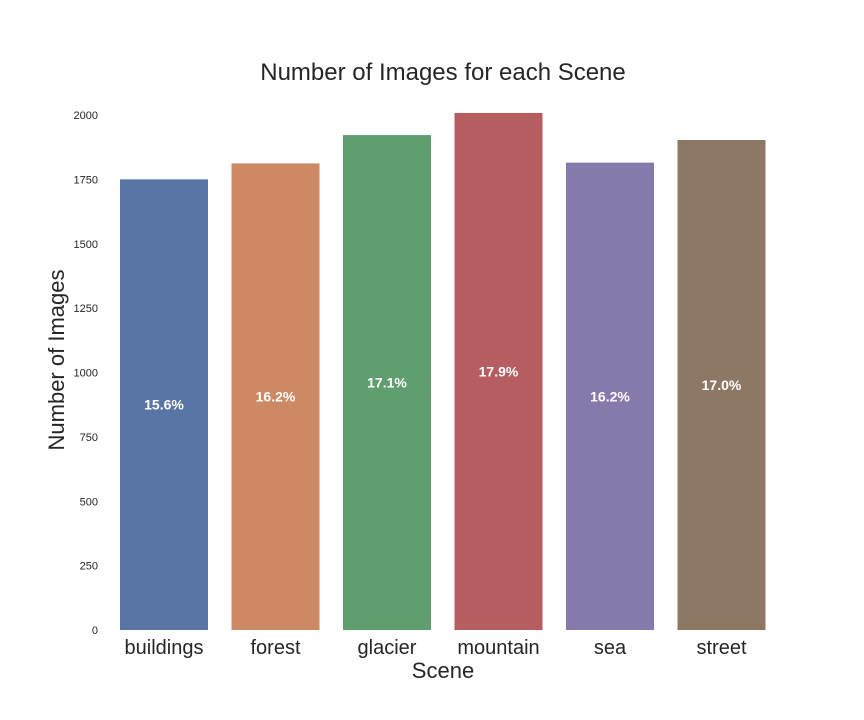  I want to click on y-axis-ticks: 0 250 500 750 1000 1250 1500 1750 2000, so click(86, 373).